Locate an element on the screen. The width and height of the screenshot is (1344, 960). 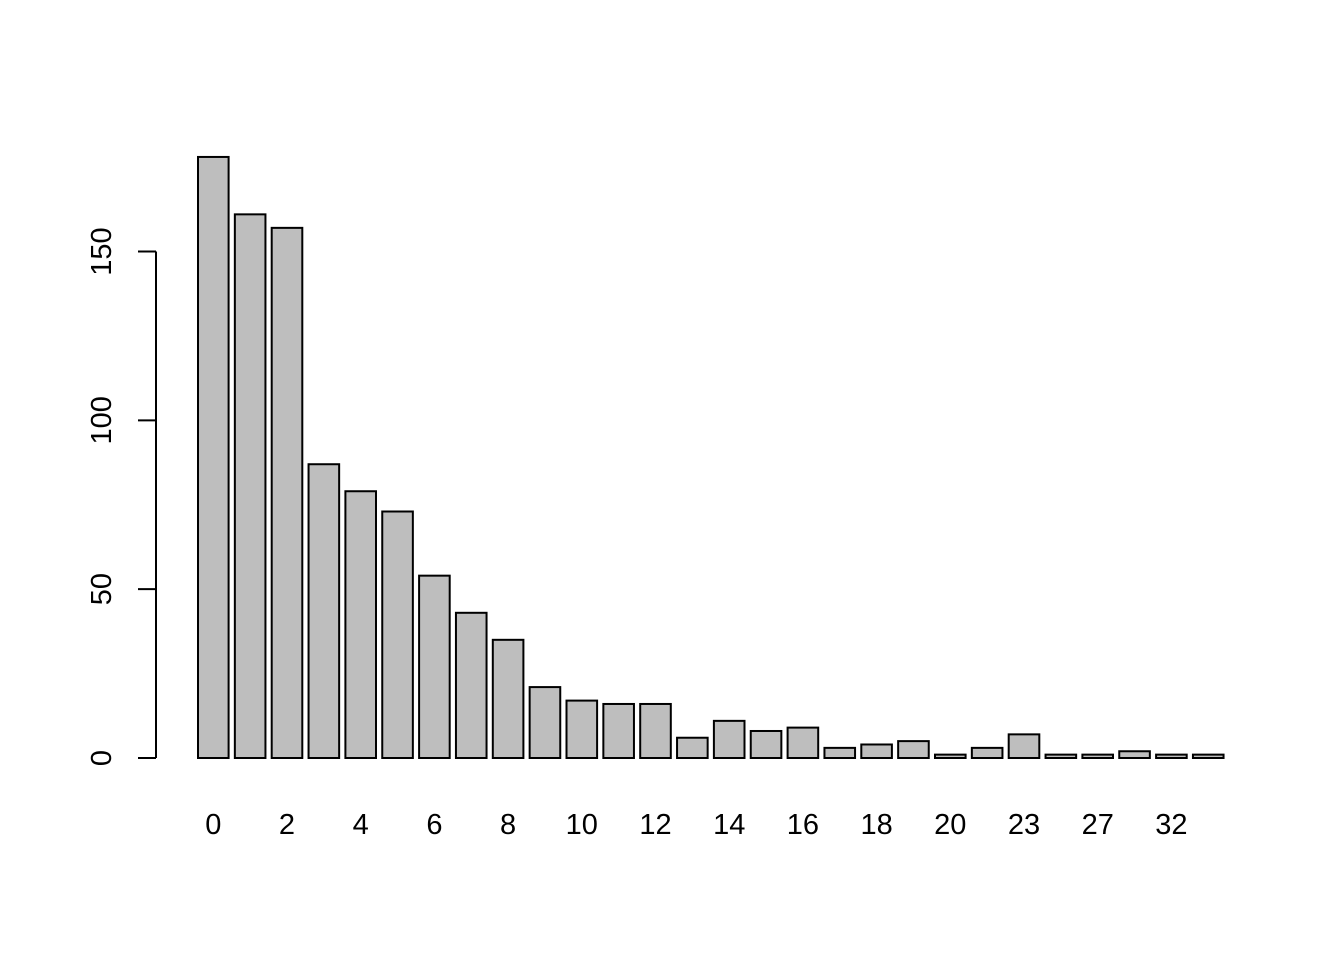
y-tick-label-0: 0 is located at coordinates (102, 758).